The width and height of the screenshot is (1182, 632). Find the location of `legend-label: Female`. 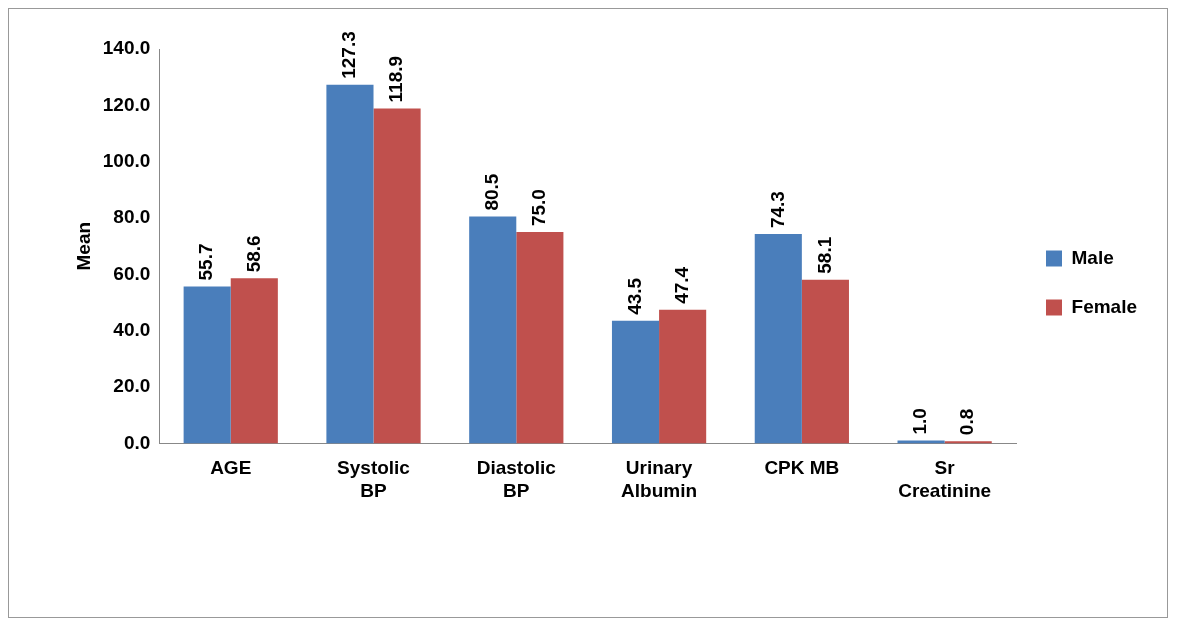

legend-label: Female is located at coordinates (1104, 306).